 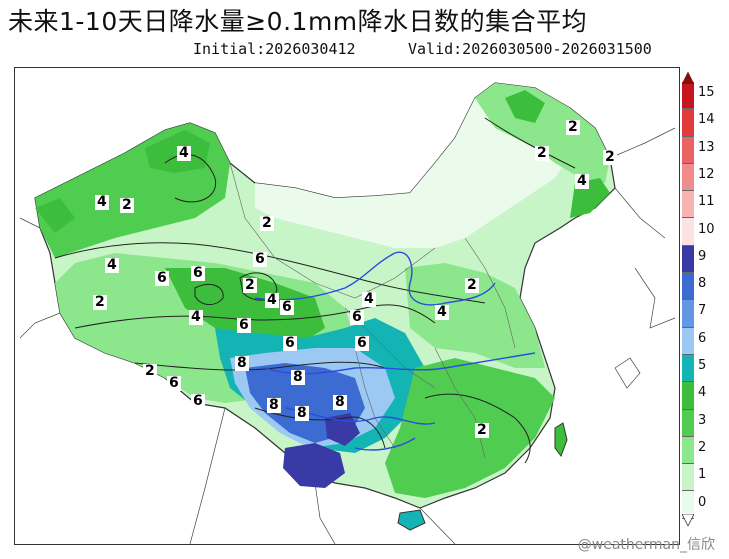 What do you see at coordinates (542, 133) in the screenshot?
I see `northeast-green-region` at bounding box center [542, 133].